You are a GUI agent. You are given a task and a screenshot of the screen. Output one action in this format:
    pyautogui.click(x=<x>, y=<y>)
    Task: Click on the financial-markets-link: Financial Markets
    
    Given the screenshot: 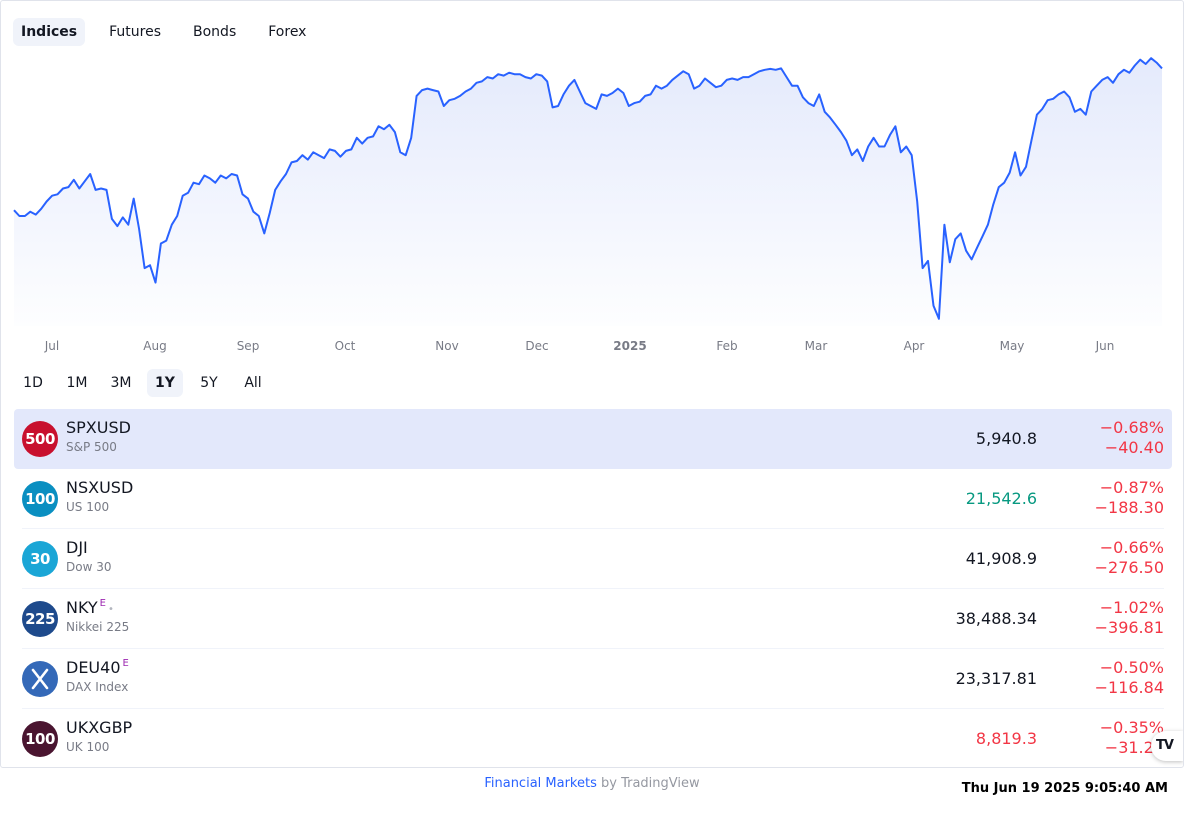 What is the action you would take?
    pyautogui.click(x=540, y=783)
    